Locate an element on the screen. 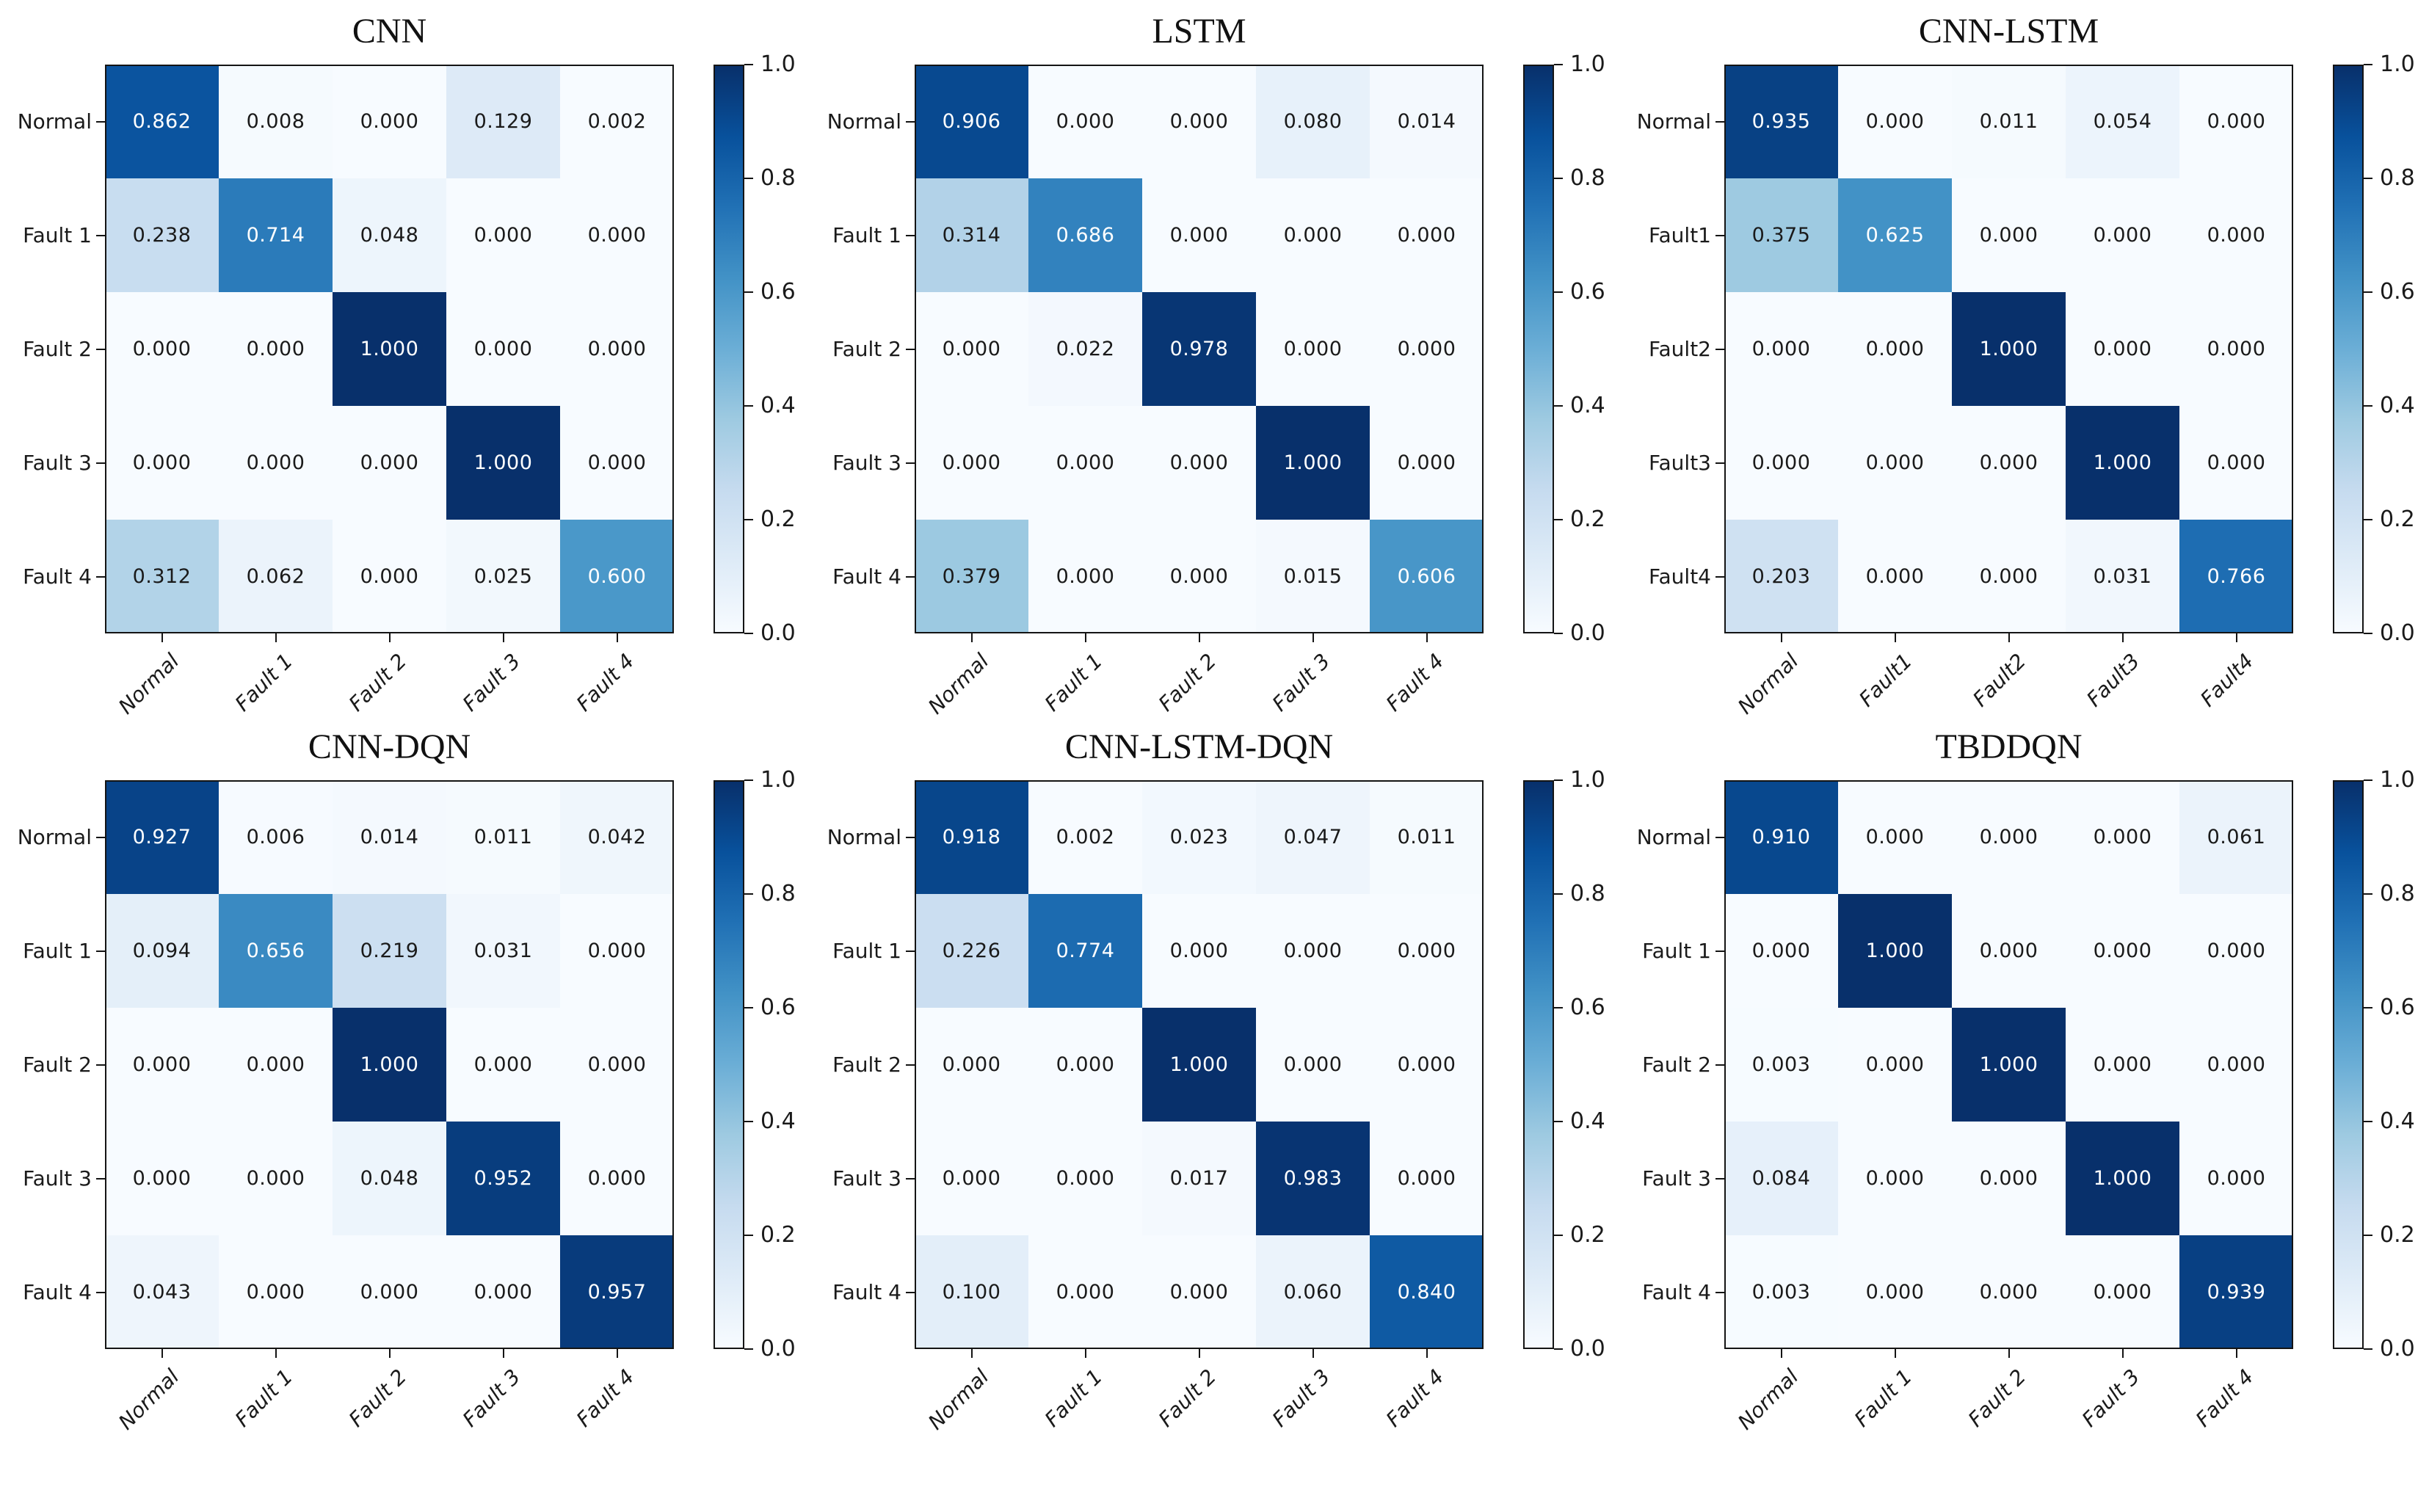  matrix-cell: 0.910 is located at coordinates (1781, 837).